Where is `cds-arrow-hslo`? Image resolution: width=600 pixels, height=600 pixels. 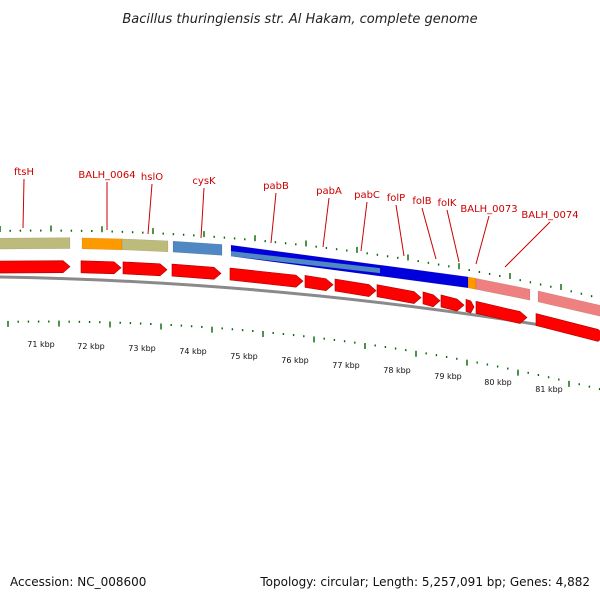 cds-arrow-hslo is located at coordinates (145, 269).